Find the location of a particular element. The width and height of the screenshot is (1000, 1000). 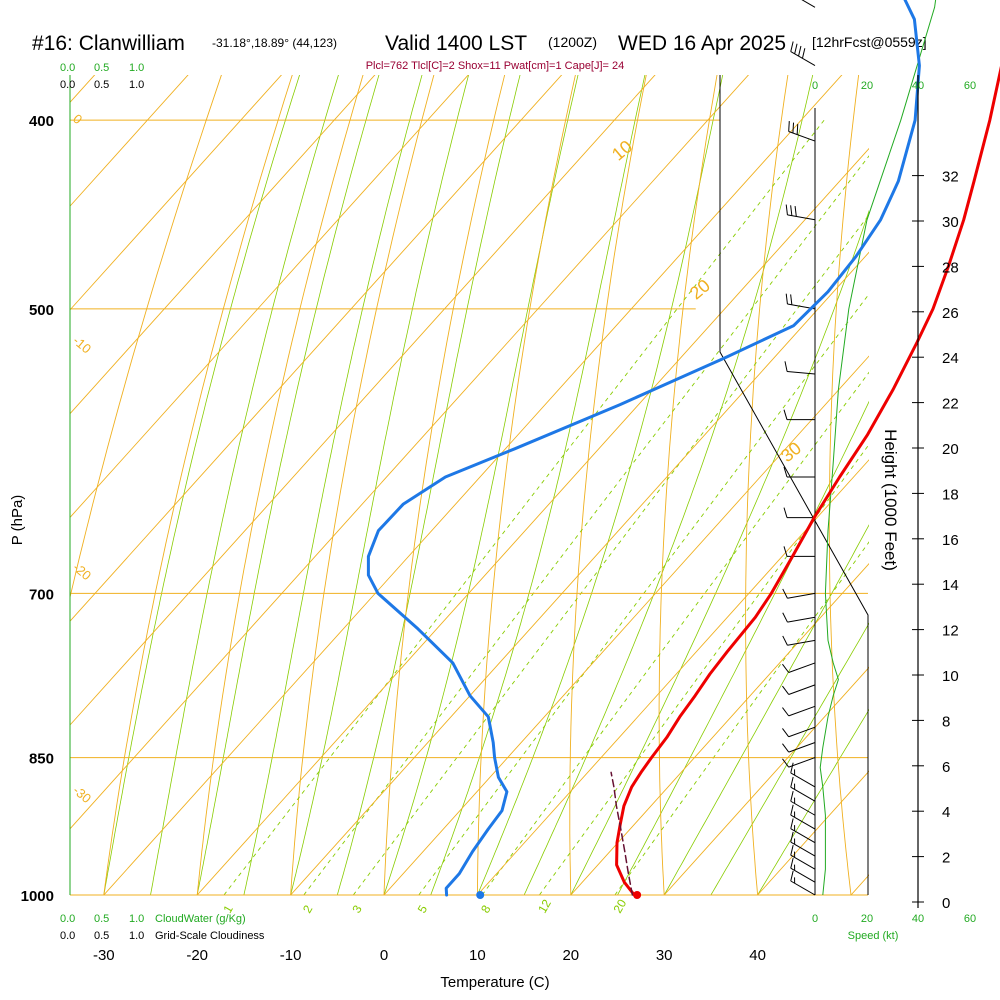

speed-top-20: 20 is located at coordinates (867, 86).